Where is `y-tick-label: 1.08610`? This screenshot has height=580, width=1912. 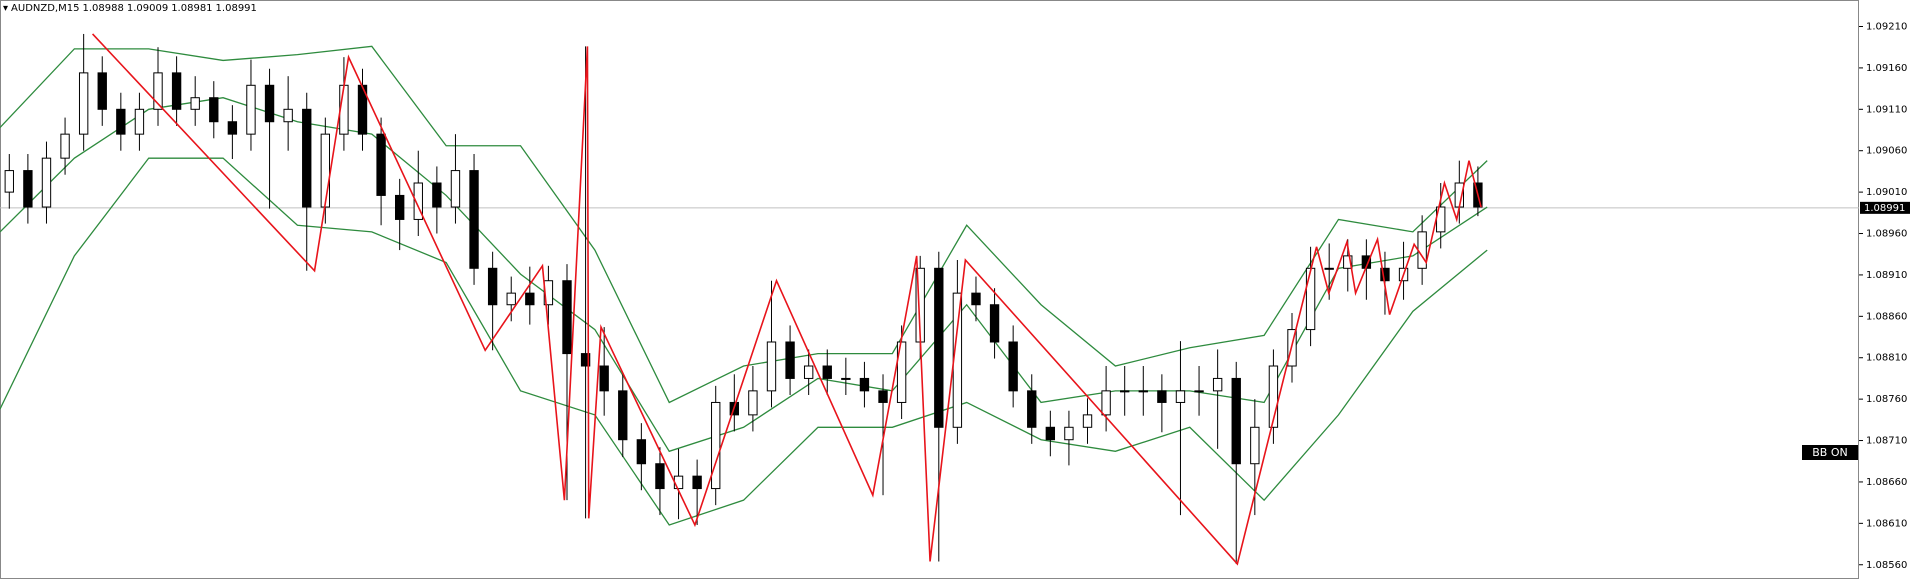
y-tick-label: 1.08610 is located at coordinates (1886, 523).